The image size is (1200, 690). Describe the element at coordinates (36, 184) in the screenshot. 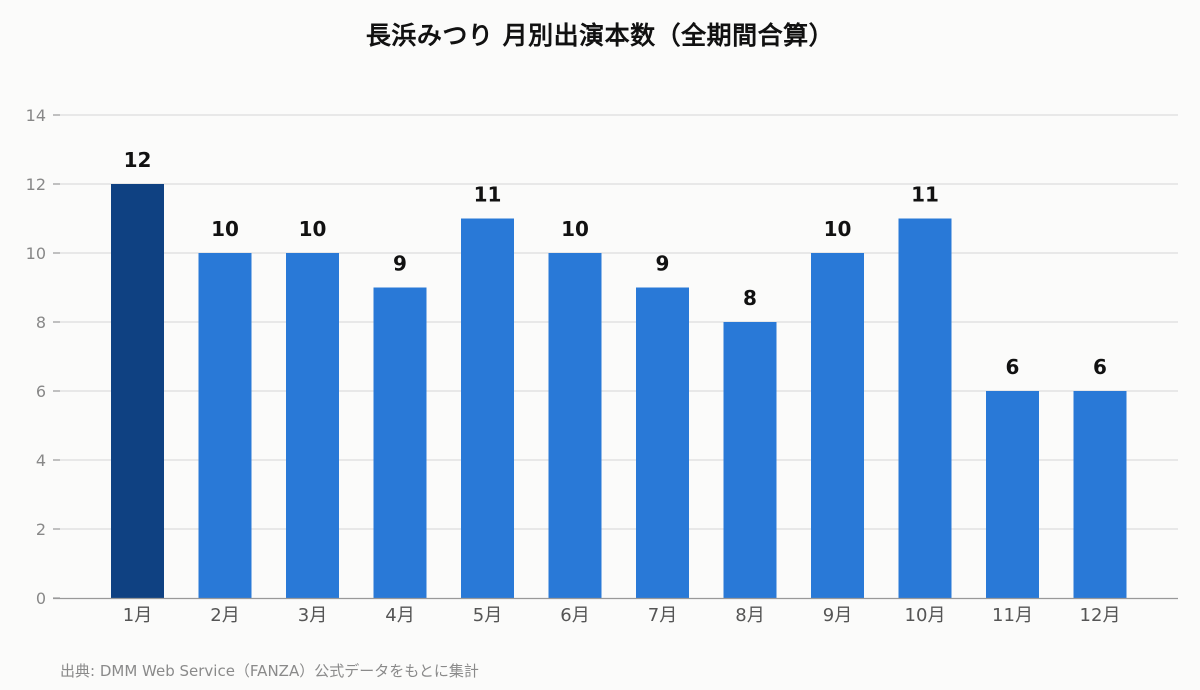

I see `y-tick-label-12: 12` at that location.